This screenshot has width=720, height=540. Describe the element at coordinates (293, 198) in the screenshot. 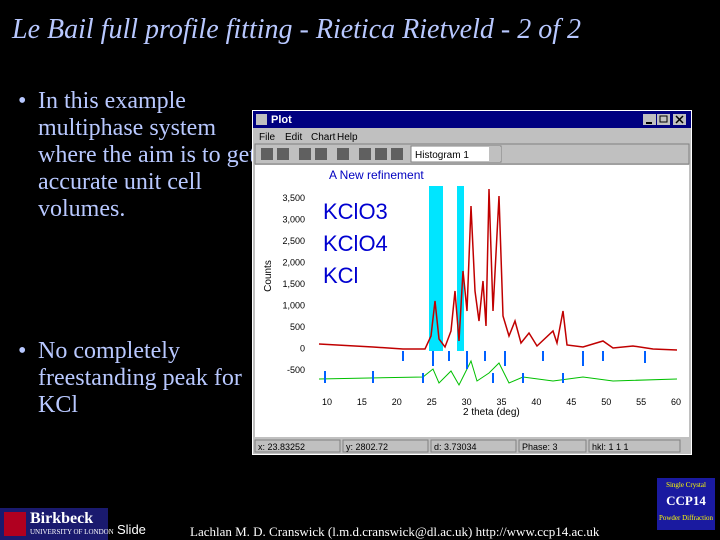

I see `y-tick-label: 3,500` at that location.